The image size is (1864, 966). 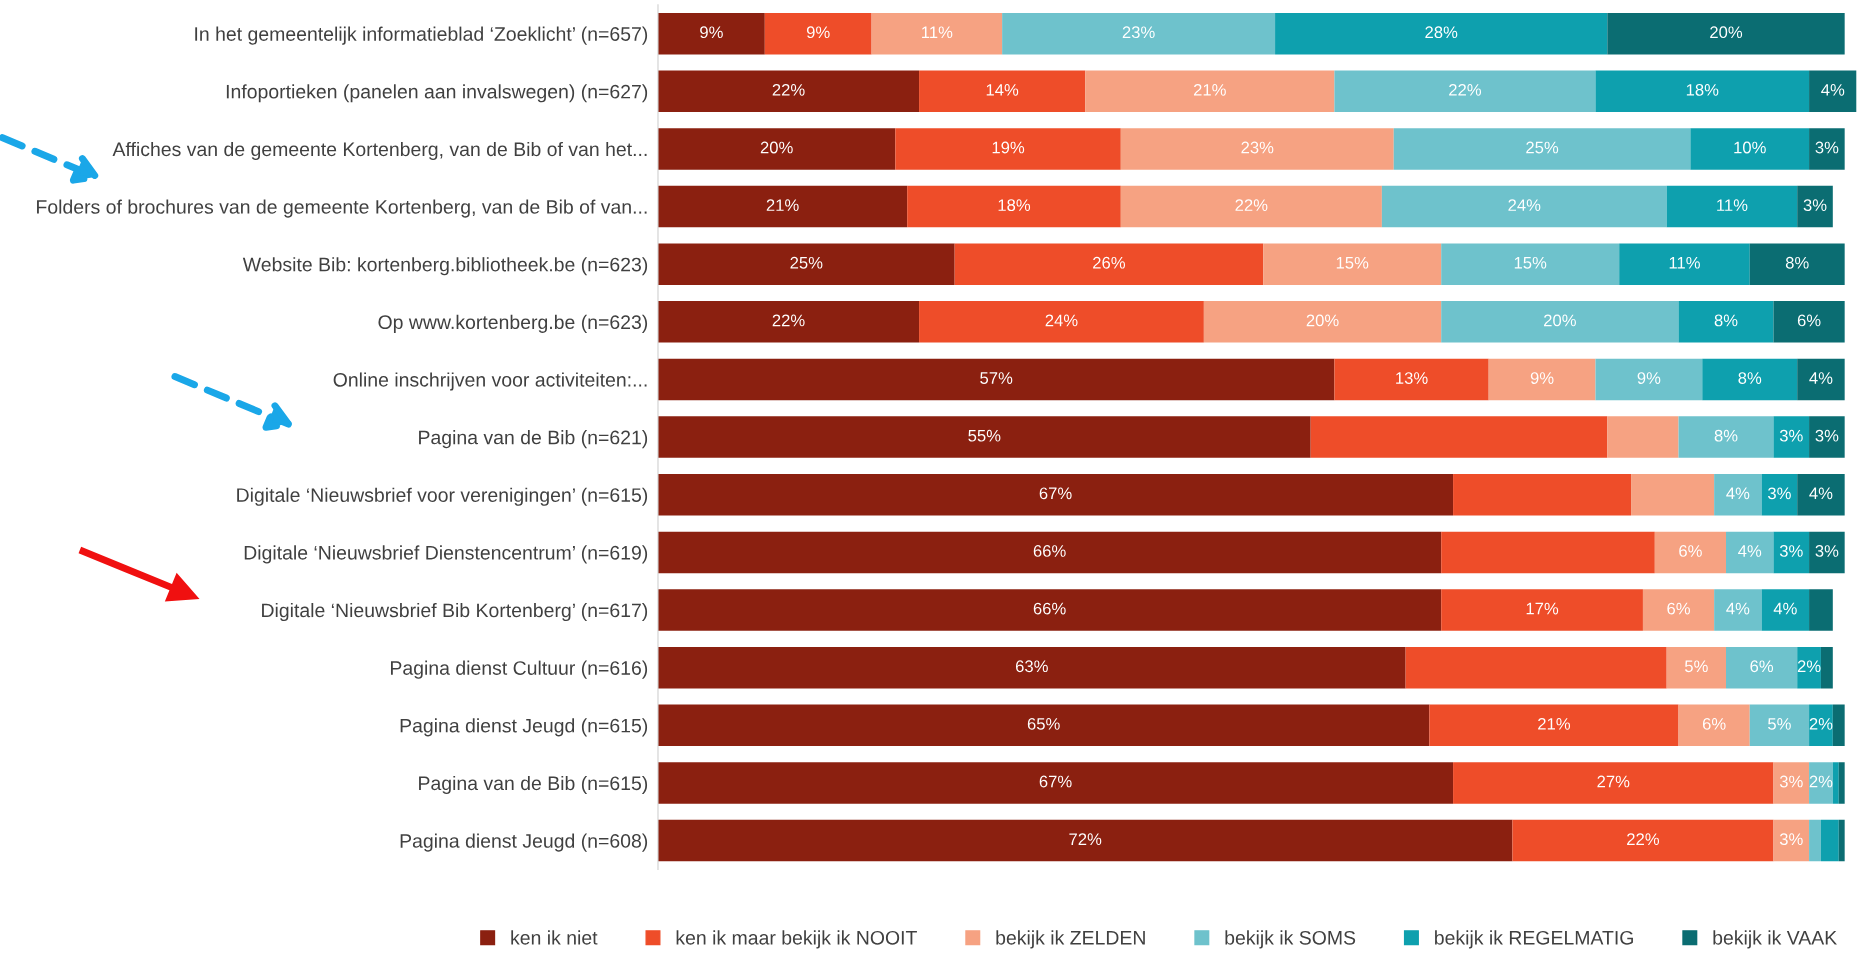 I want to click on legend-label: bekijk ik VAAK, so click(x=1775, y=939).